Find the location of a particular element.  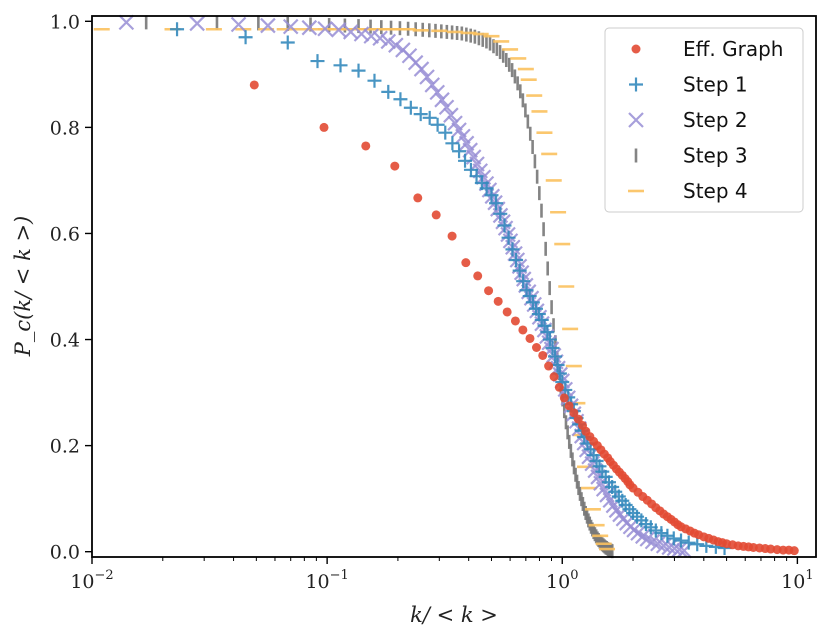

legend-item: Eff. Graph is located at coordinates (707, 49).